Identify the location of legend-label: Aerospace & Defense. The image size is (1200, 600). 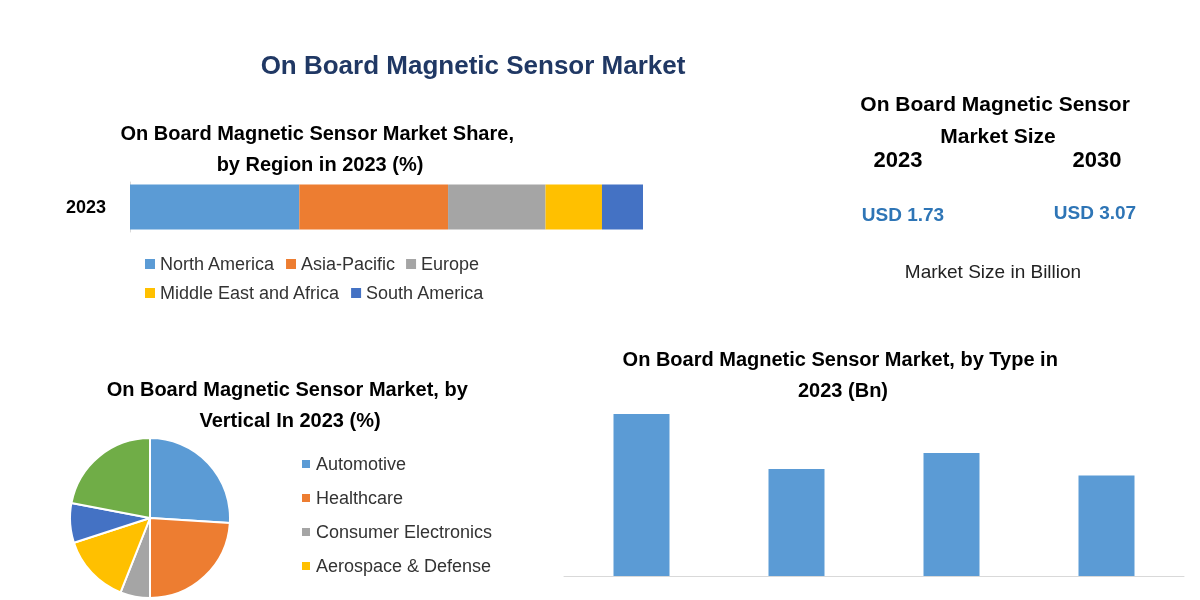
(404, 566).